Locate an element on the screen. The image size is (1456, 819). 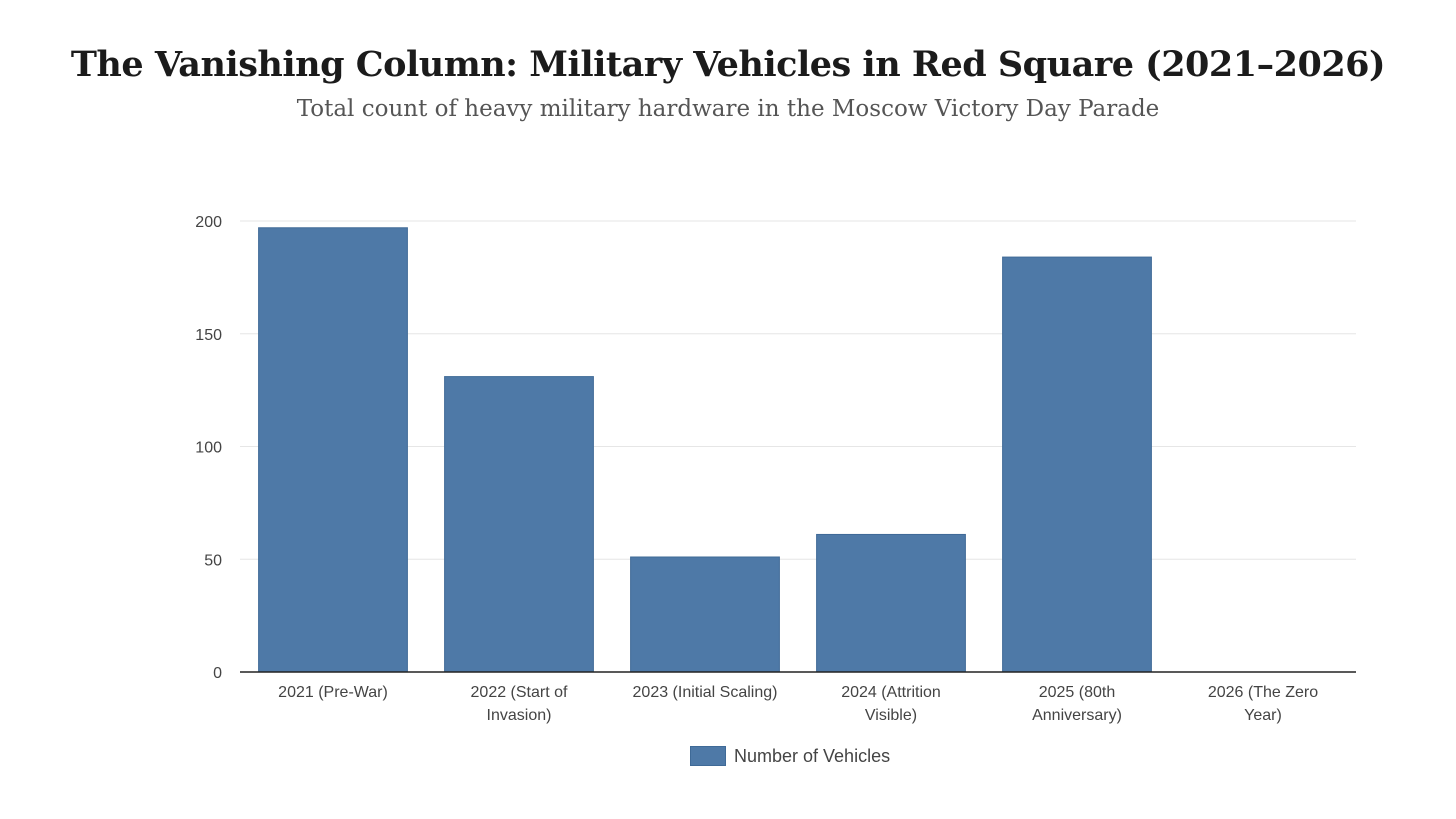
x-tick-label: 2026 (The Zero Year) is located at coordinates (1263, 704).